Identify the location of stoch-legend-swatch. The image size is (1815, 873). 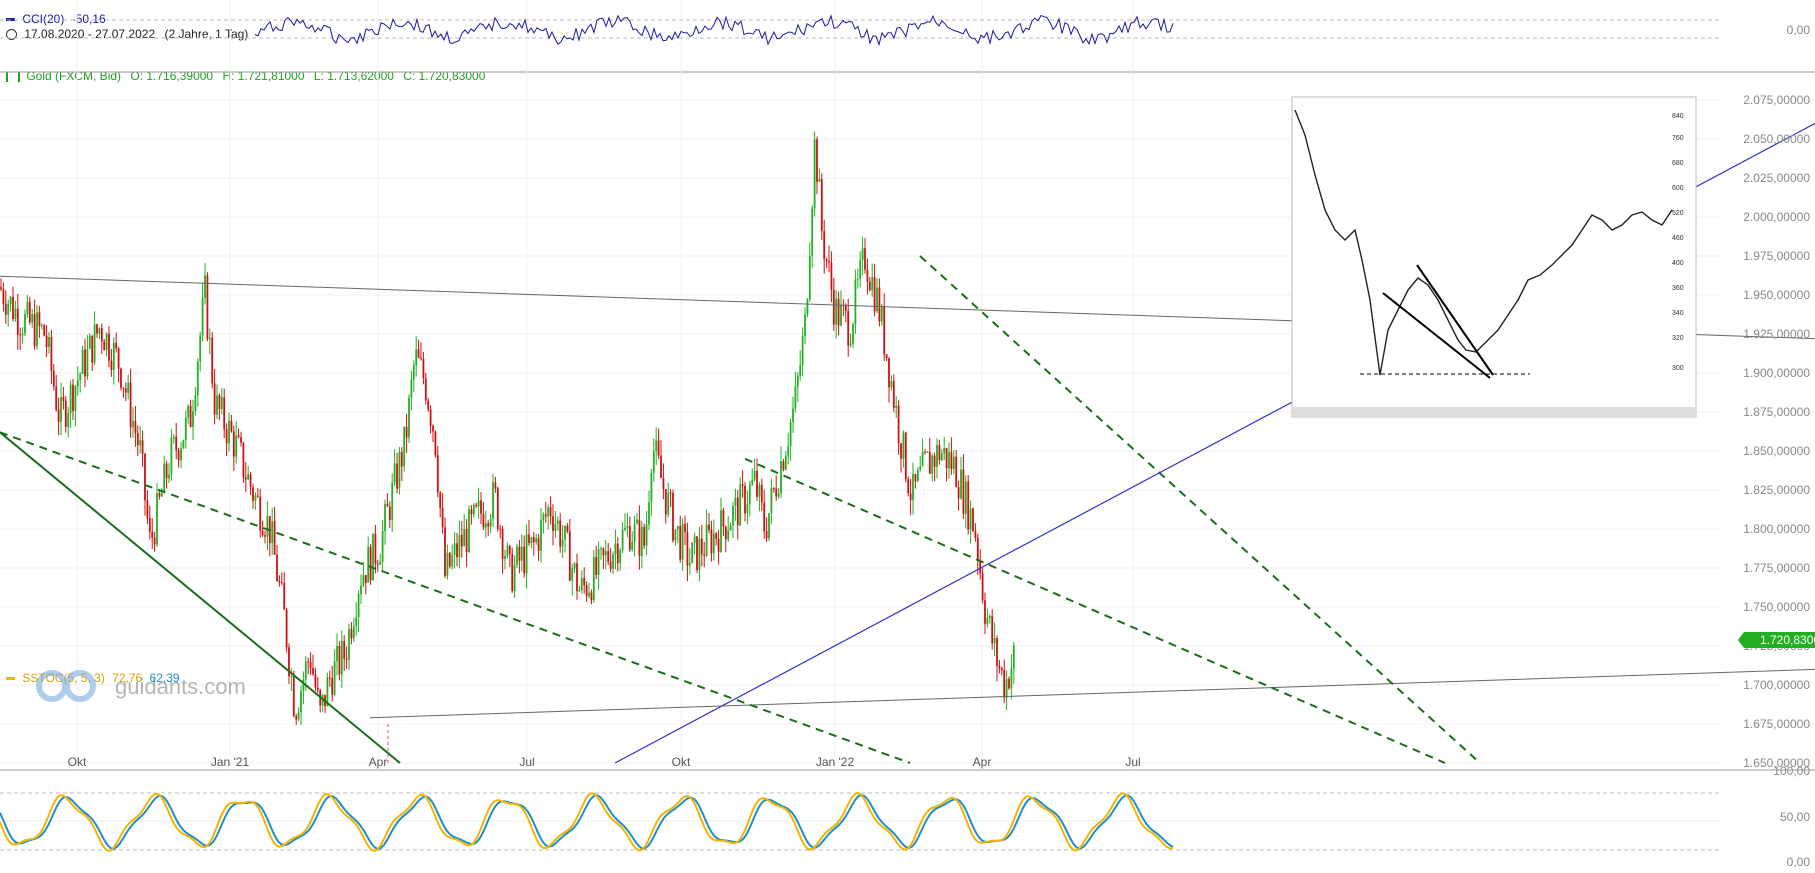
(10, 679).